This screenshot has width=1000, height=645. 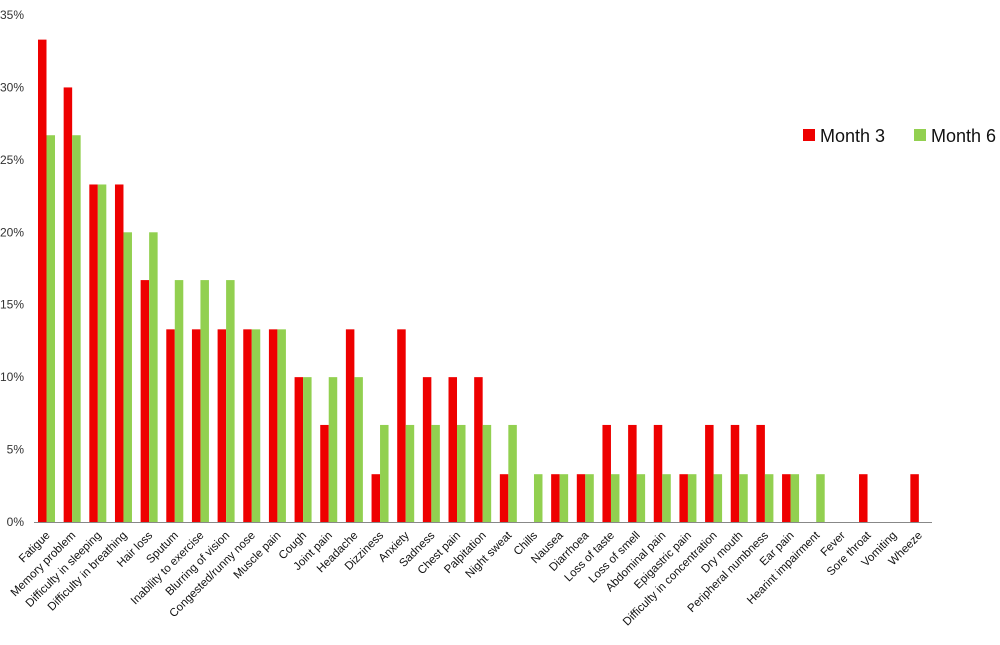 I want to click on y-tick-label: 30%, so click(x=12, y=87).